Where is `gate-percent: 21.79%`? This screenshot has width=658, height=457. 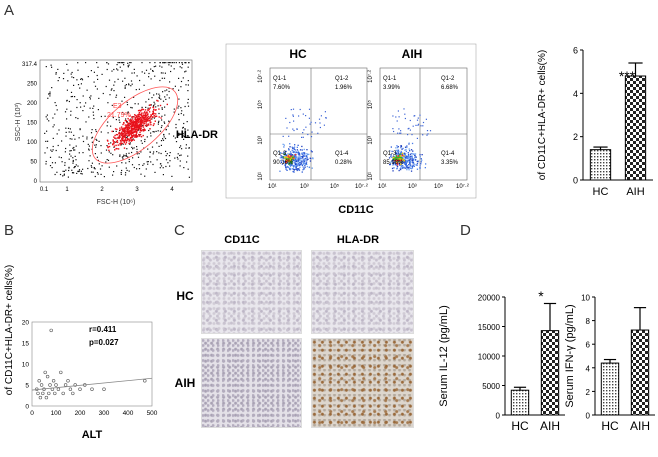 gate-percent: 21.79% is located at coordinates (119, 115).